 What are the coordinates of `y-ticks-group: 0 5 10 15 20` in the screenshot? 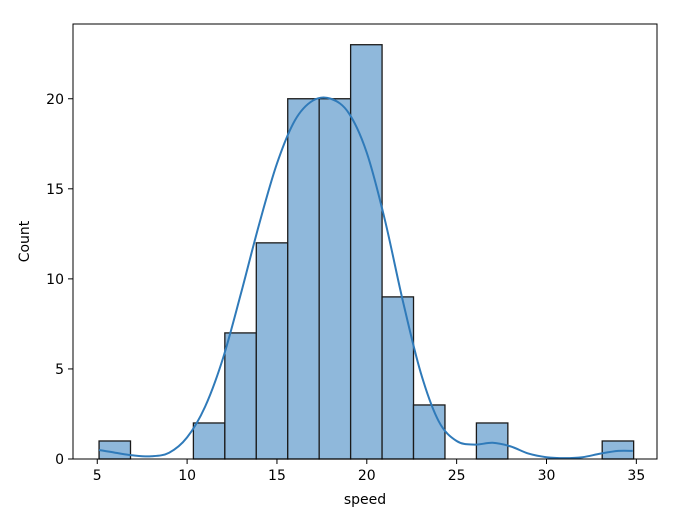 It's located at (59, 280).